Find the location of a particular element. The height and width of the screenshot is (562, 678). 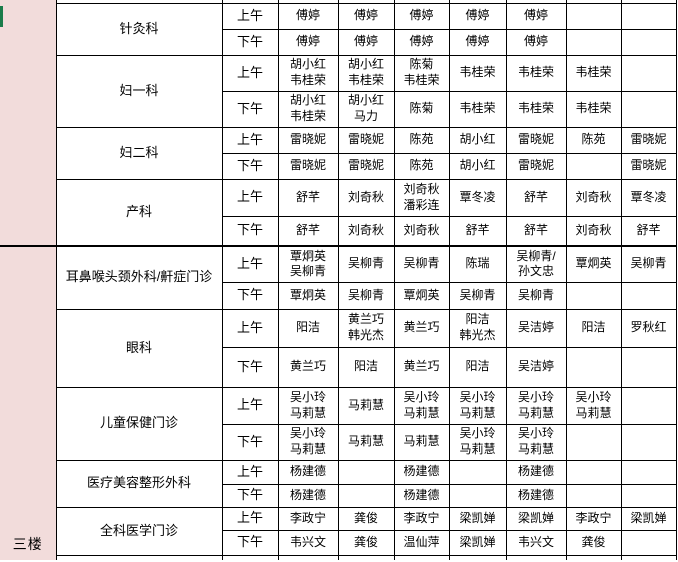

department-cell: 产科 is located at coordinates (139, 212).